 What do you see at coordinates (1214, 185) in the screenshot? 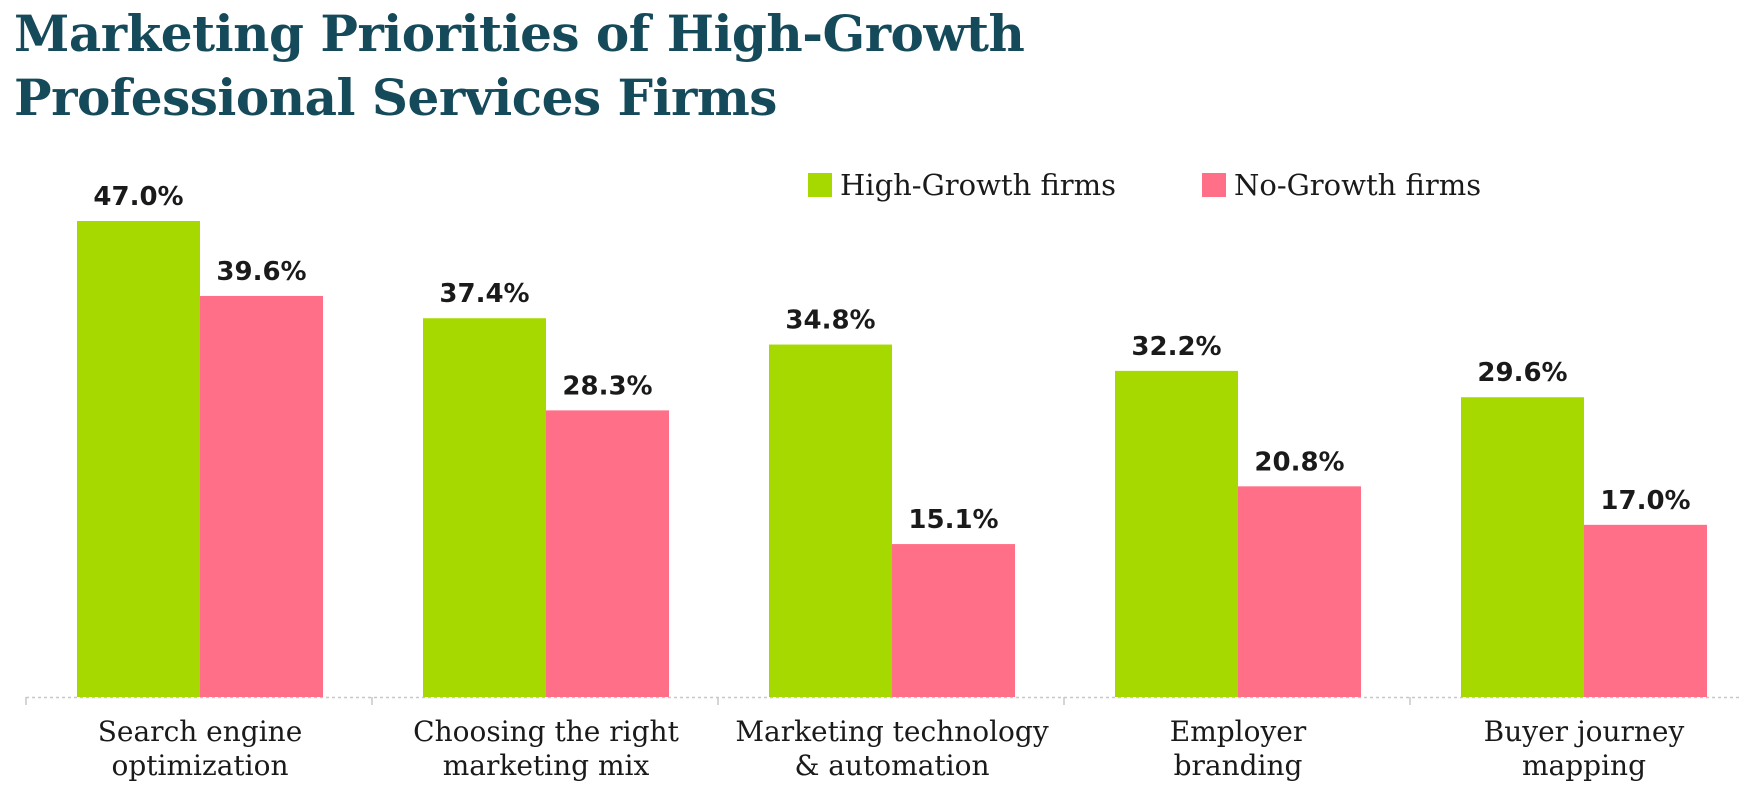
I see `legend-swatch-no-growth` at bounding box center [1214, 185].